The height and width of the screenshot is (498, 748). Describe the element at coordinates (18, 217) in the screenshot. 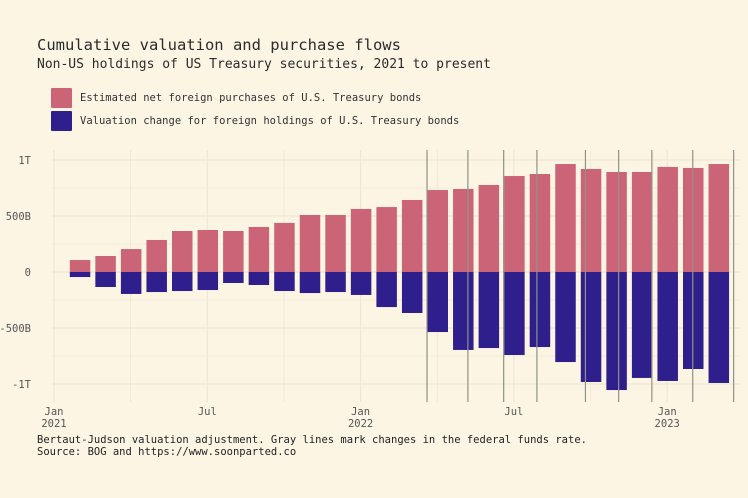

I see `y-tick-label: 500B` at that location.